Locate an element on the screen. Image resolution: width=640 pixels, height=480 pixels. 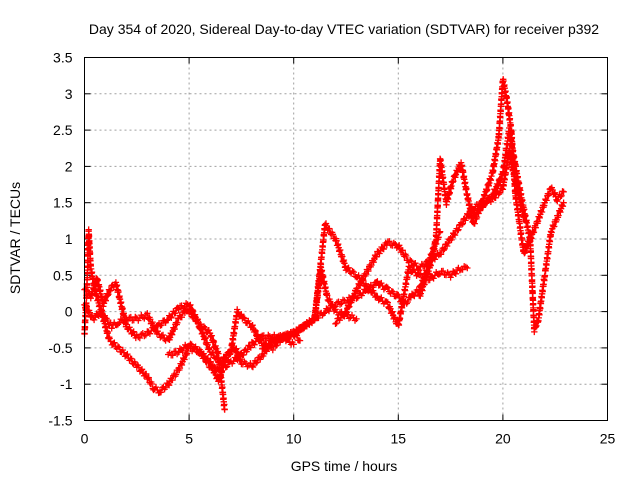
x-tick-label: 15 is located at coordinates (399, 439).